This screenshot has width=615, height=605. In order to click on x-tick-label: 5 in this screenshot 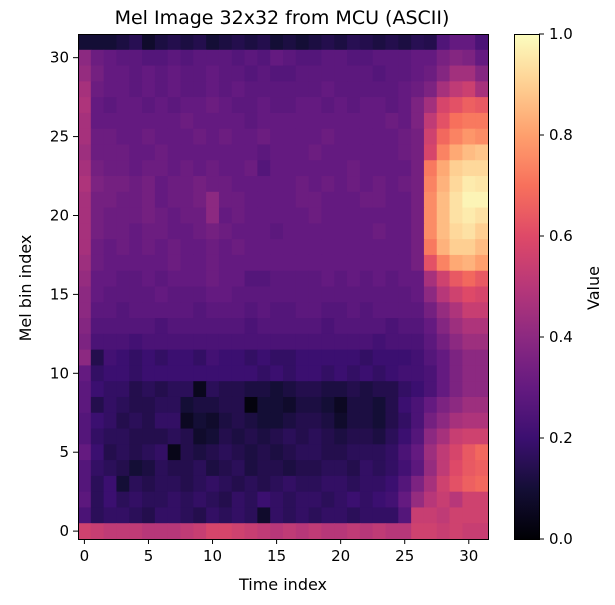, I will do `click(149, 556)`.